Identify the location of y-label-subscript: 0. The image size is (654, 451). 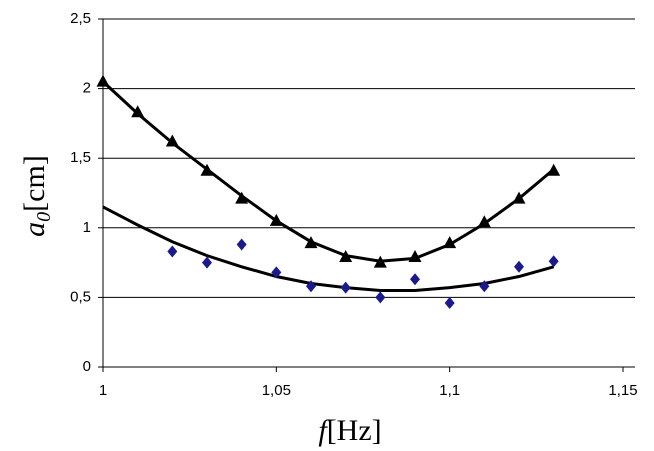
(44, 217).